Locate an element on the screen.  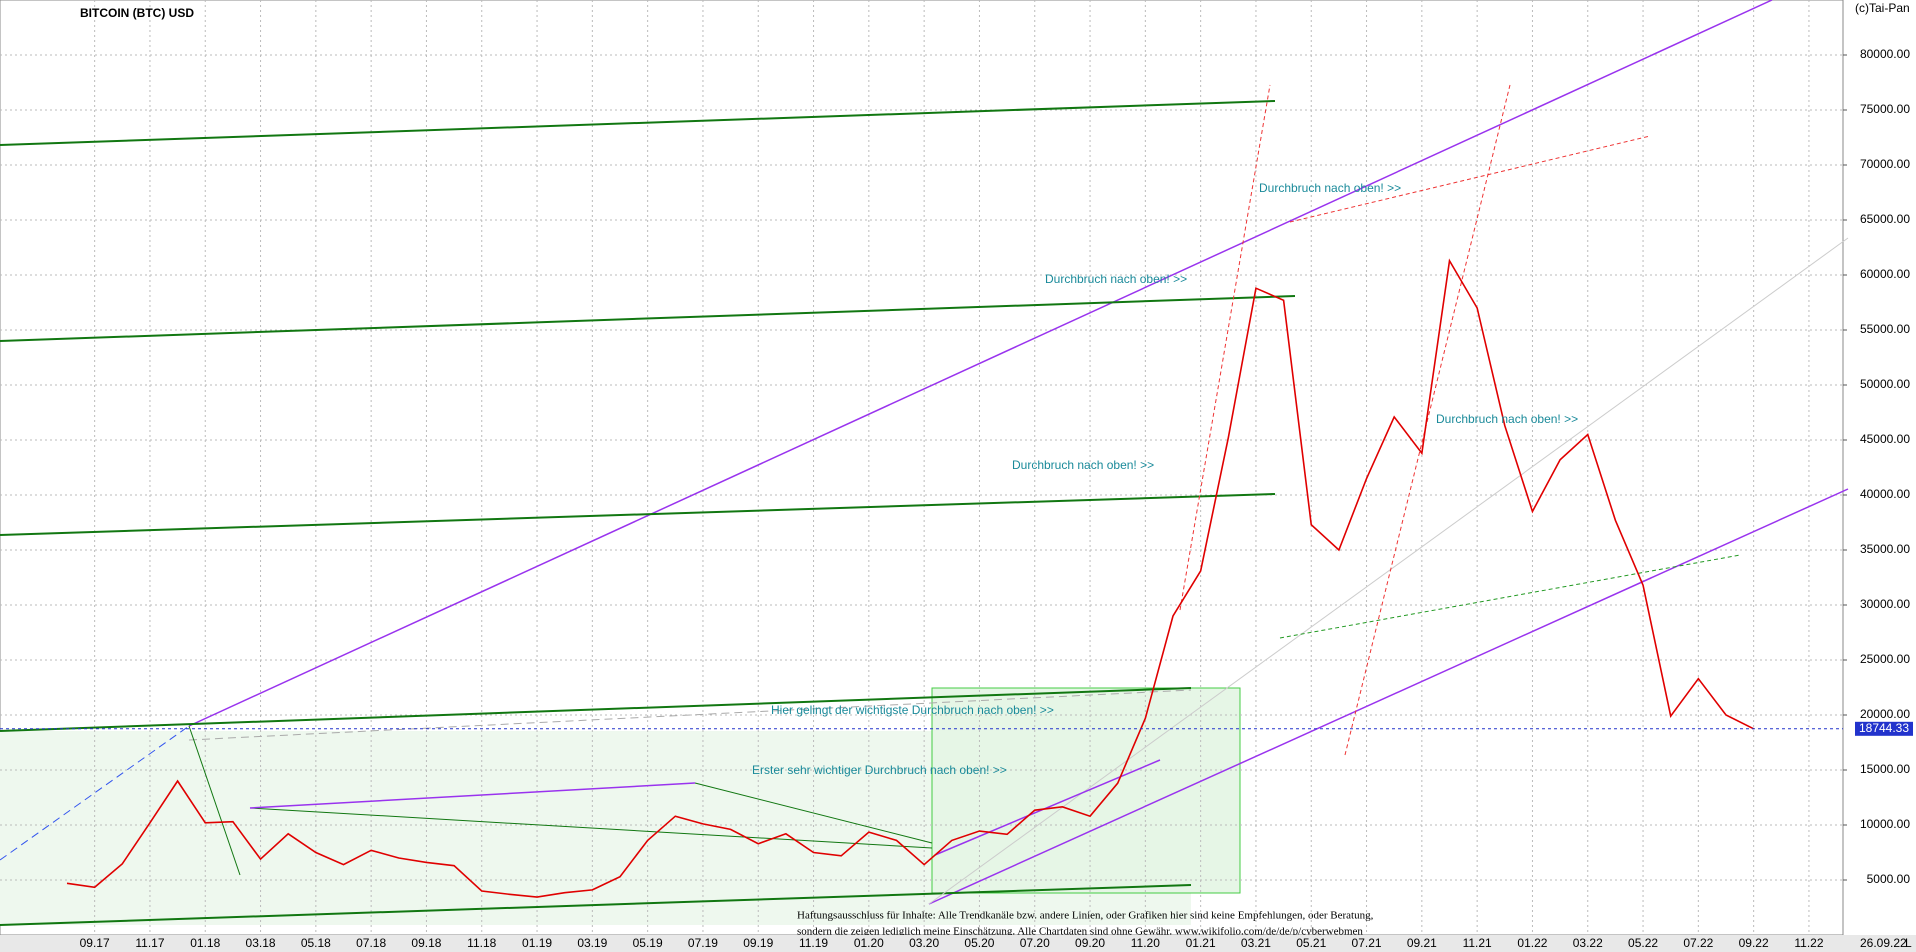
x-tick-label: 01.22 is located at coordinates (1532, 943).